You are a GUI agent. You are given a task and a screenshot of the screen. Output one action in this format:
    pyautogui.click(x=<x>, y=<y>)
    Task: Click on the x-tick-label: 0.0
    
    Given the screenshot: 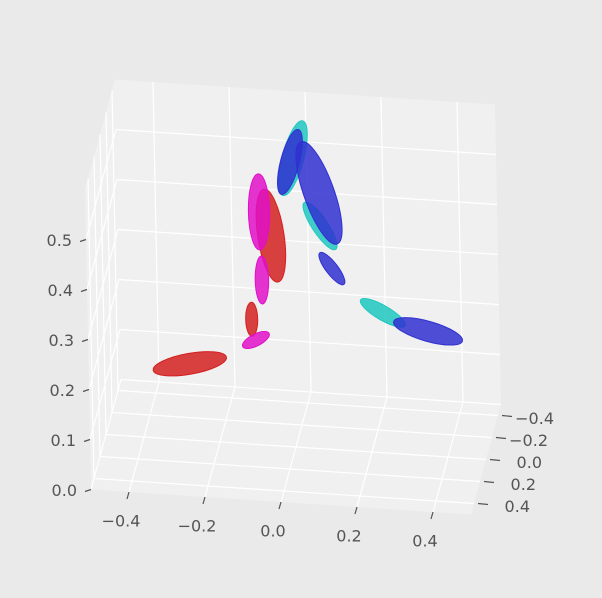 What is the action you would take?
    pyautogui.click(x=272, y=531)
    